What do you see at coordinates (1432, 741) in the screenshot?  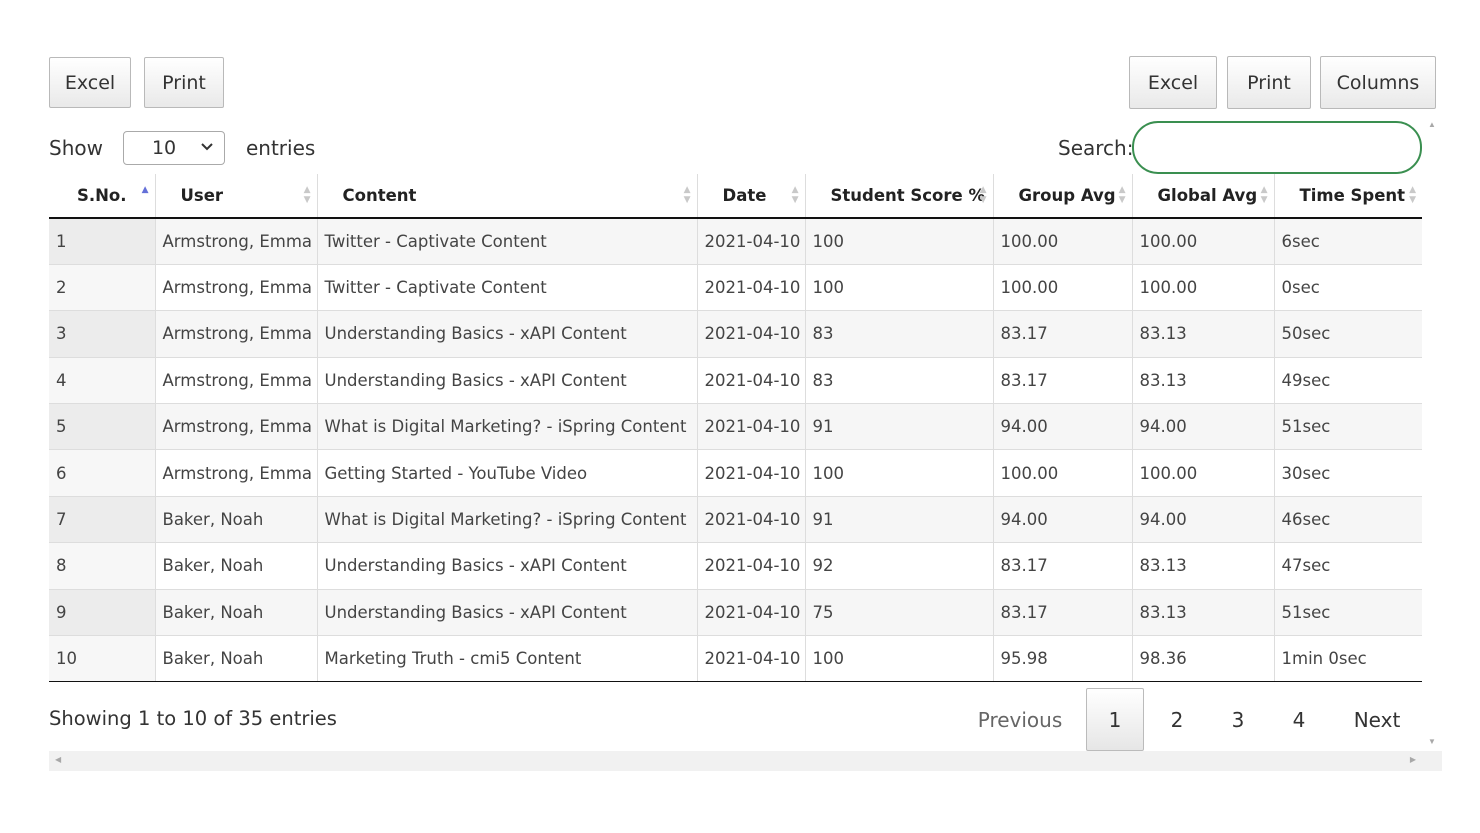 I see `scroll-down-icon: ▼` at bounding box center [1432, 741].